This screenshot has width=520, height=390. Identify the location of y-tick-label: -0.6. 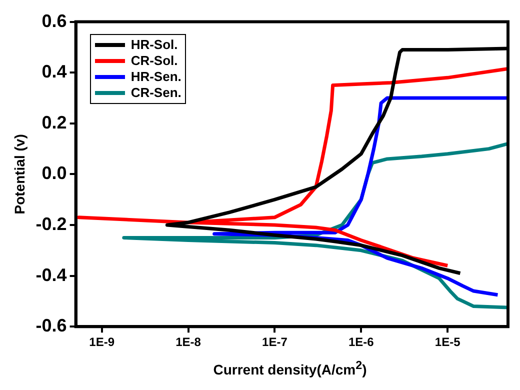
(51, 326).